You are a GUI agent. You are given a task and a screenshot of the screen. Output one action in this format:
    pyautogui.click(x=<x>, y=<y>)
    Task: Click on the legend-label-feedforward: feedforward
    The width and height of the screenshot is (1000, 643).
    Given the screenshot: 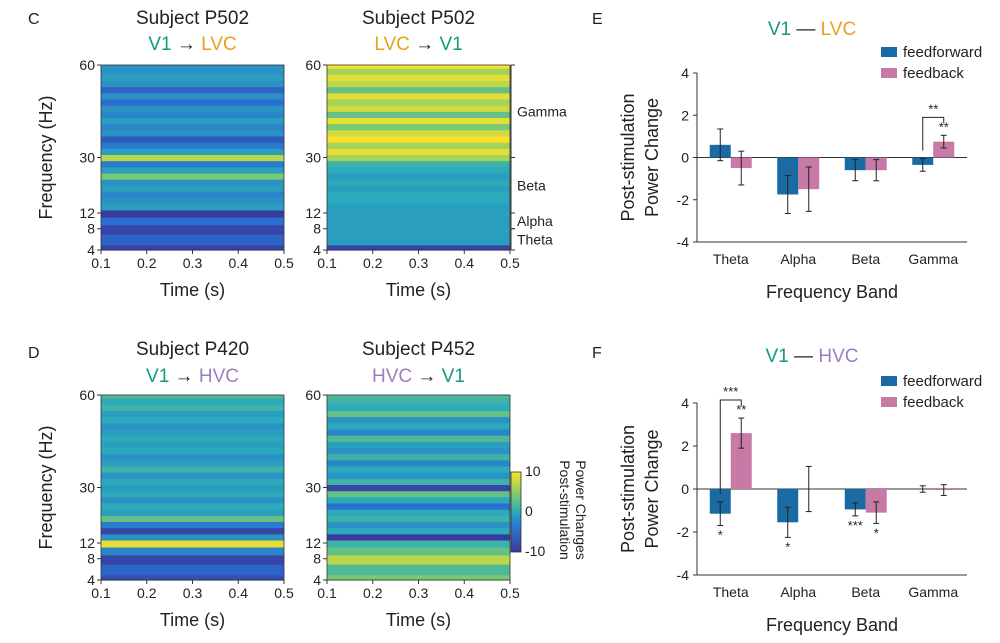 What is the action you would take?
    pyautogui.click(x=942, y=381)
    